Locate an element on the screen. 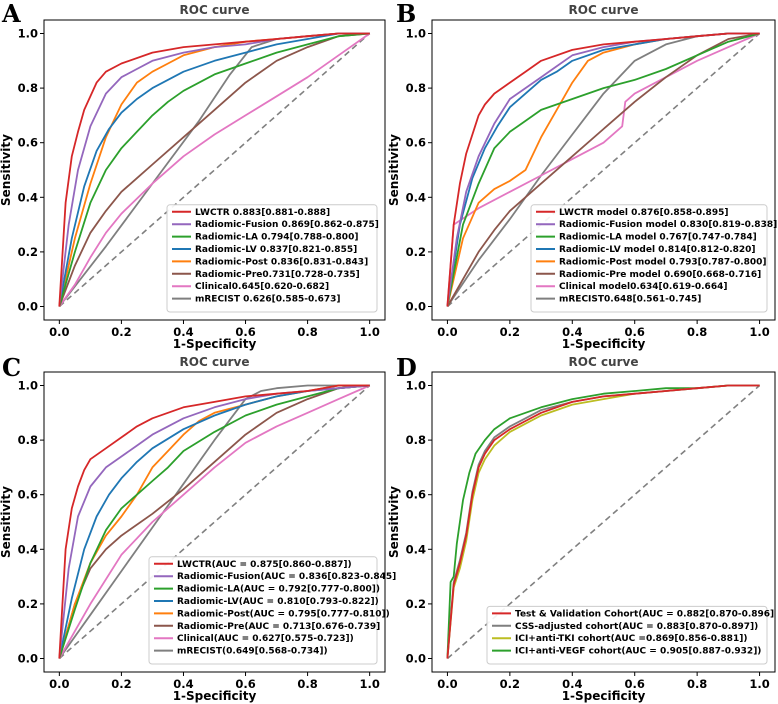 The image size is (778, 704). legend-entry: Radiomic-Pre model 0.690[0.668-0.716] is located at coordinates (660, 275).